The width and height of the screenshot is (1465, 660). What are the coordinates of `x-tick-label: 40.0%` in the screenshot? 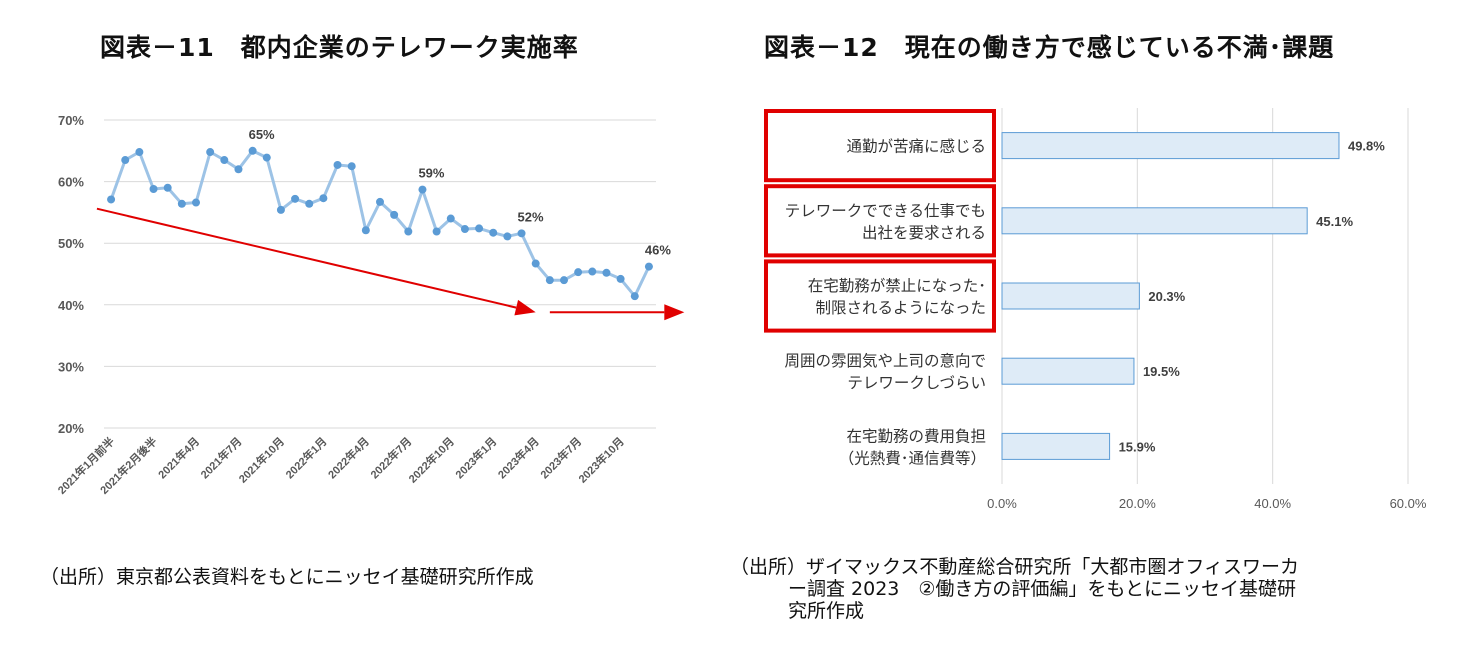 It's located at (1272, 503).